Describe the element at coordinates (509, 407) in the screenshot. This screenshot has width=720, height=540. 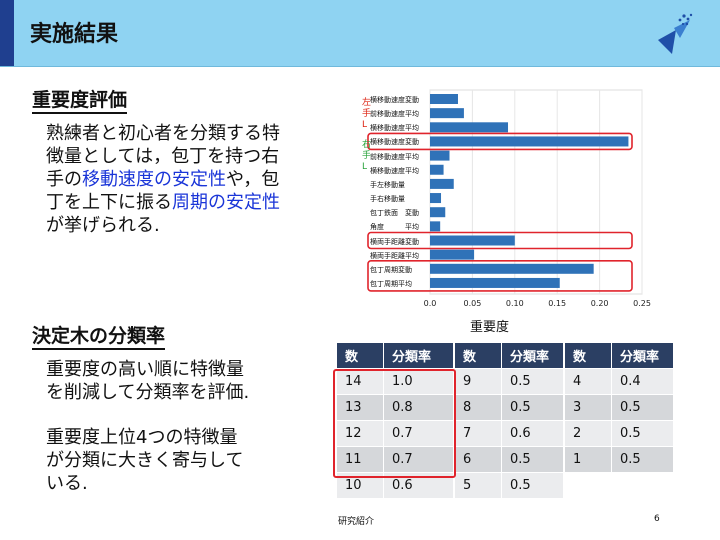
I see `table-row: 8 0.5` at that location.